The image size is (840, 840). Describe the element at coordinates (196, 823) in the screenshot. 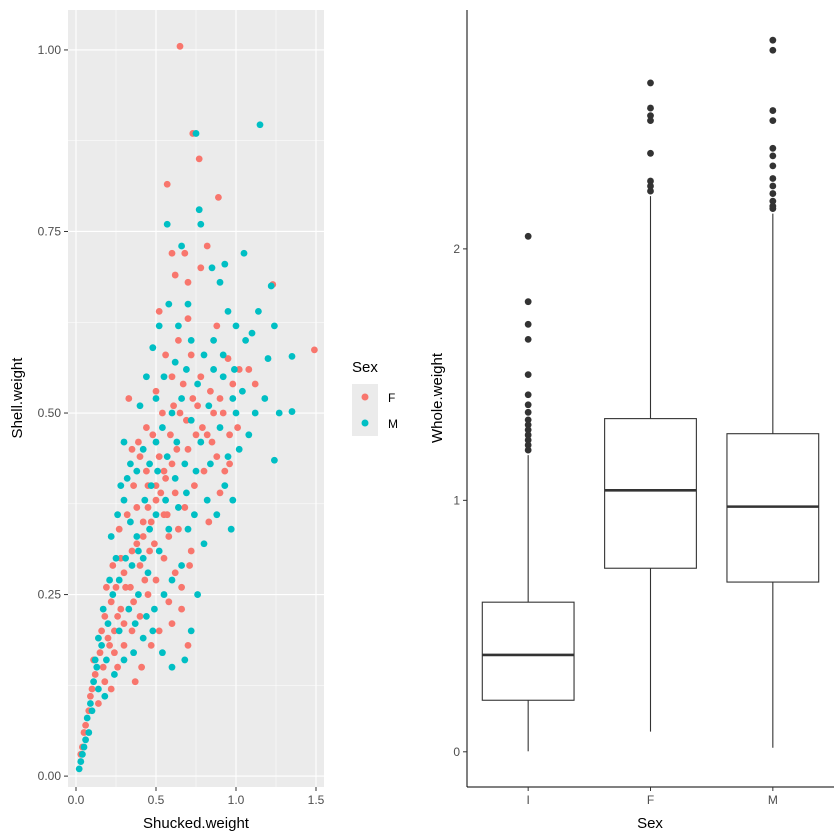

I see `scatter-x-axis-title: Shucked.weight` at that location.